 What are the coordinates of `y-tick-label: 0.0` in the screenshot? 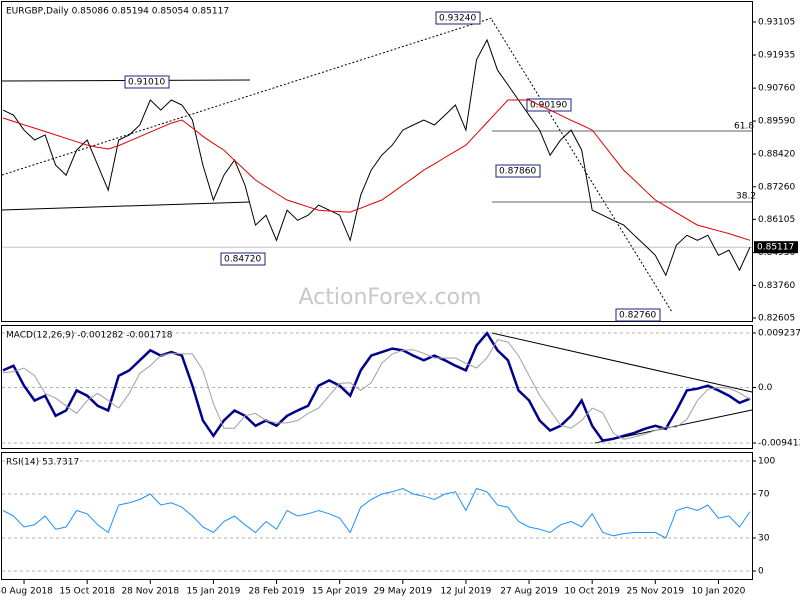 It's located at (765, 388).